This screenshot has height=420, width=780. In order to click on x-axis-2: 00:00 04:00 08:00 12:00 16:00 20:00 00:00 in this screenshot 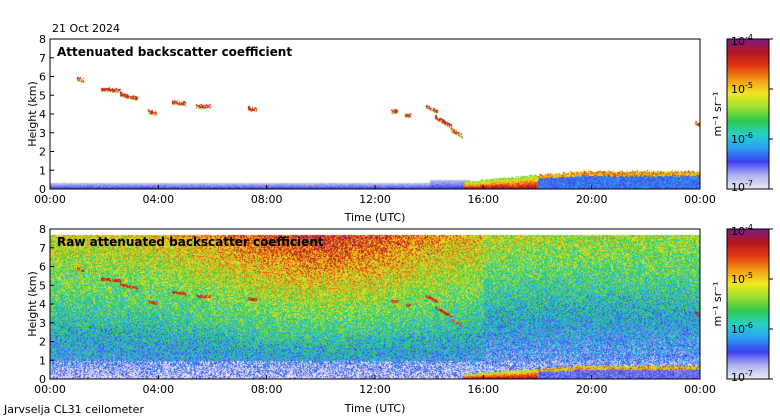, I will do `click(375, 385)`.